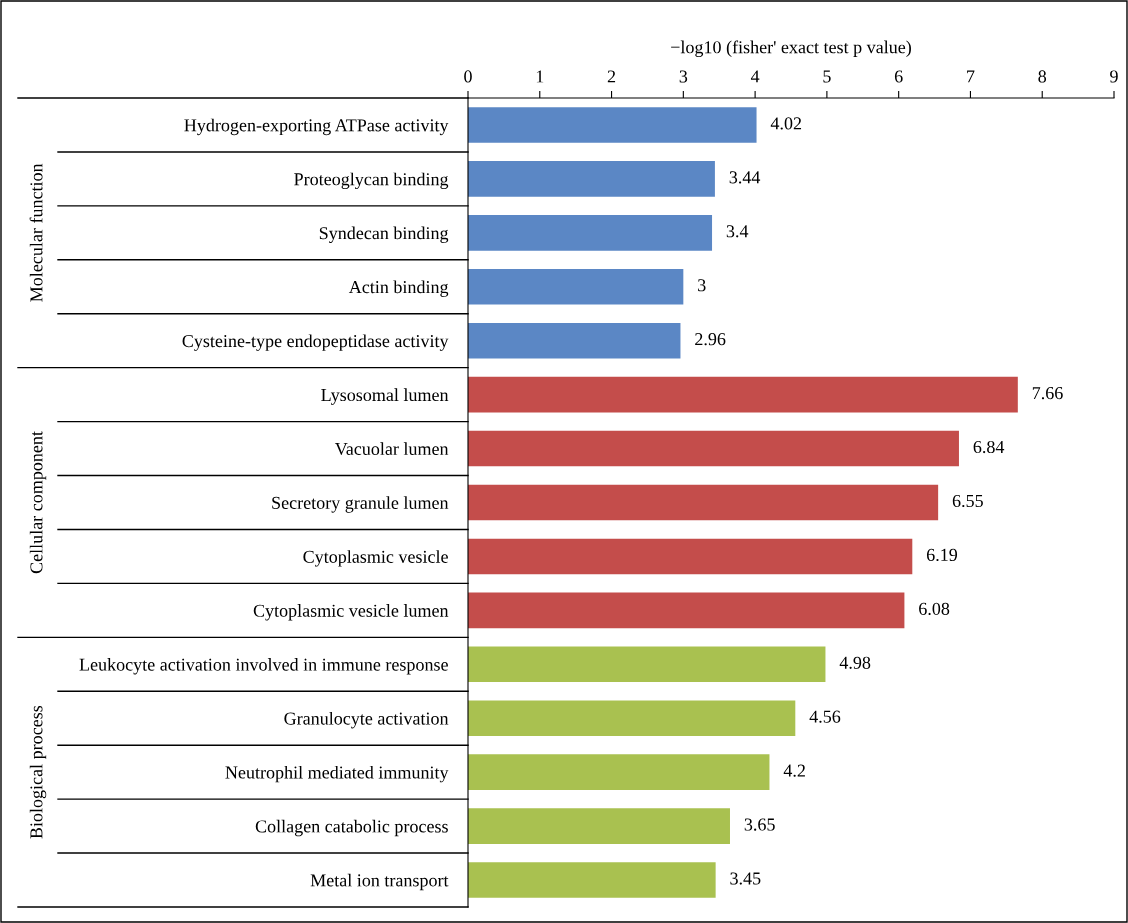  What do you see at coordinates (468, 76) in the screenshot?
I see `x-tick-label: 0` at bounding box center [468, 76].